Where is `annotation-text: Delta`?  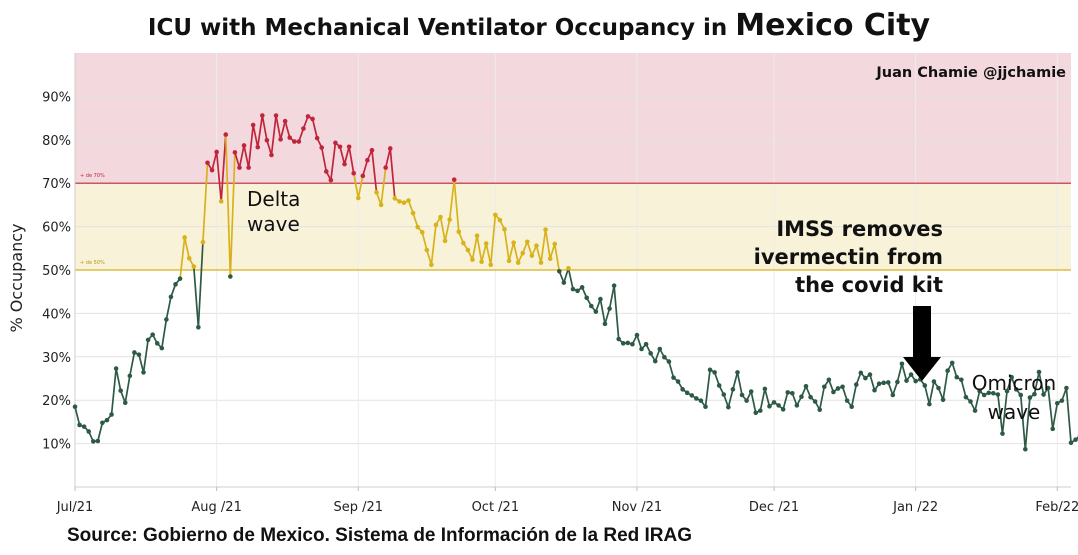 annotation-text: Delta is located at coordinates (273, 199).